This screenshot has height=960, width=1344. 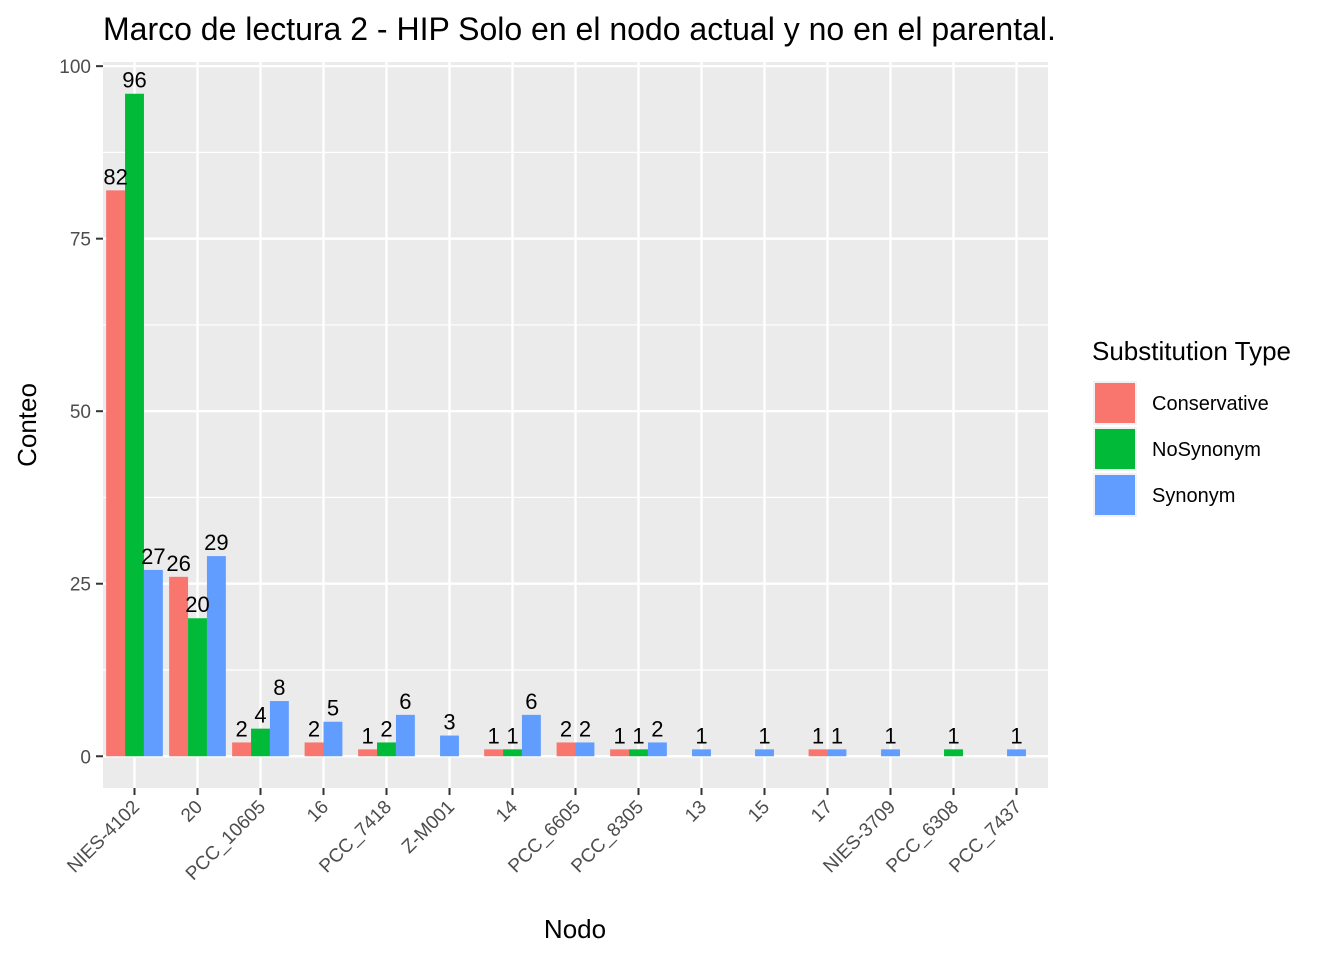 I want to click on y-tick-label: 0, so click(x=85, y=757).